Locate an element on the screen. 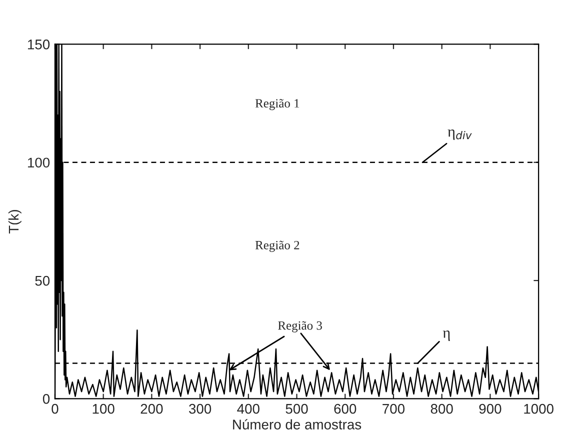  annotation: η is located at coordinates (446, 336).